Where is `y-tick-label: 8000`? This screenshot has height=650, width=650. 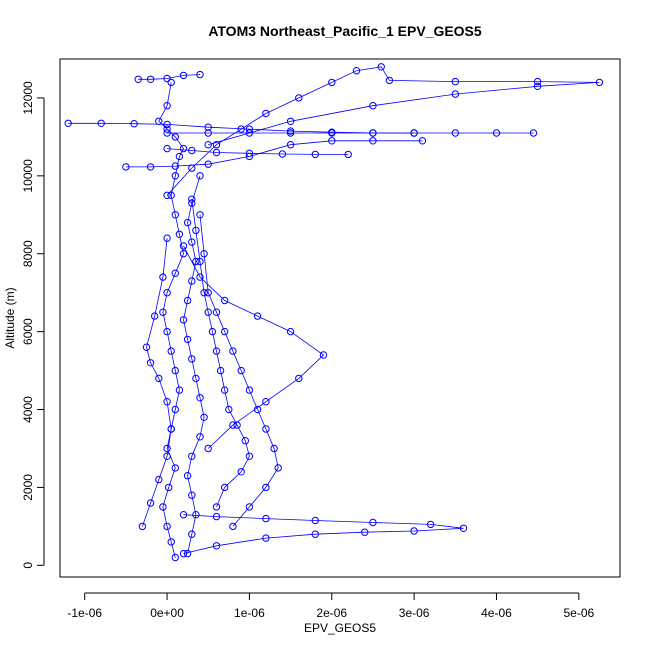 y-tick-label: 8000 is located at coordinates (28, 253).